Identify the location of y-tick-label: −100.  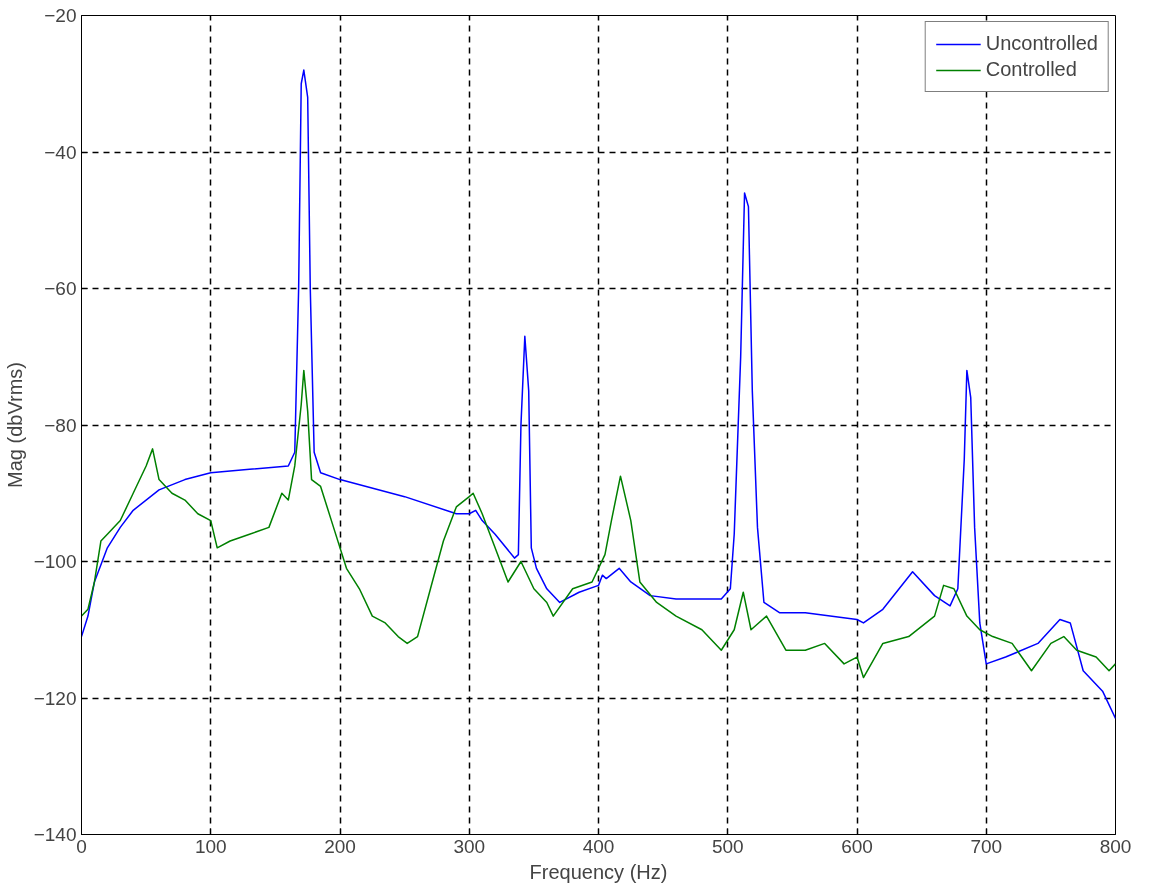
(55, 561).